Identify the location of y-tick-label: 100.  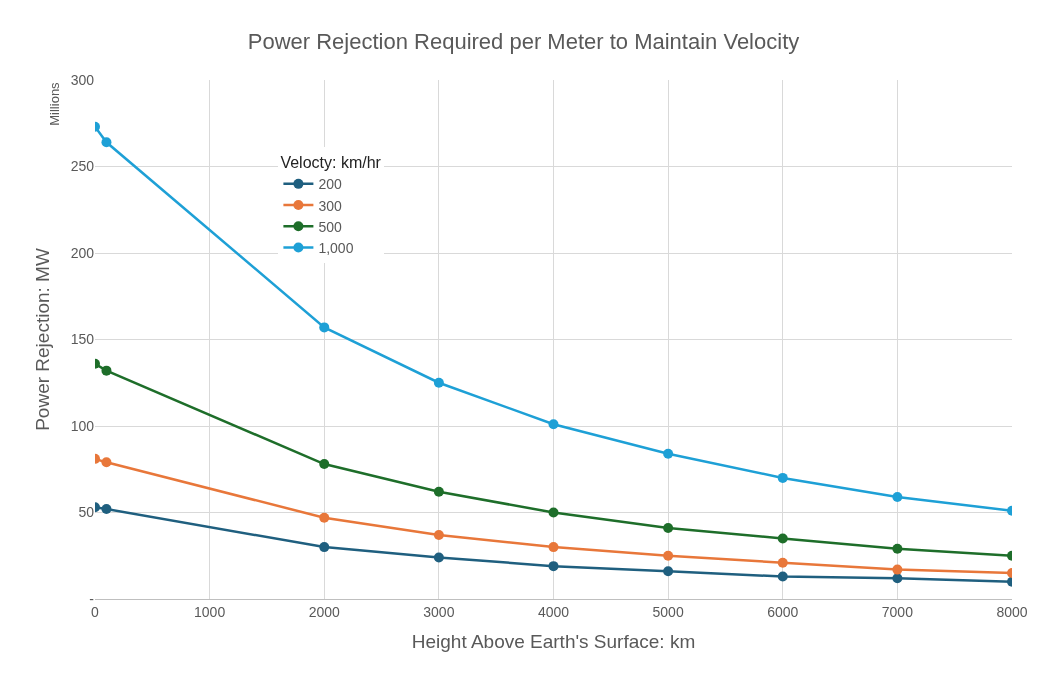
(82, 425).